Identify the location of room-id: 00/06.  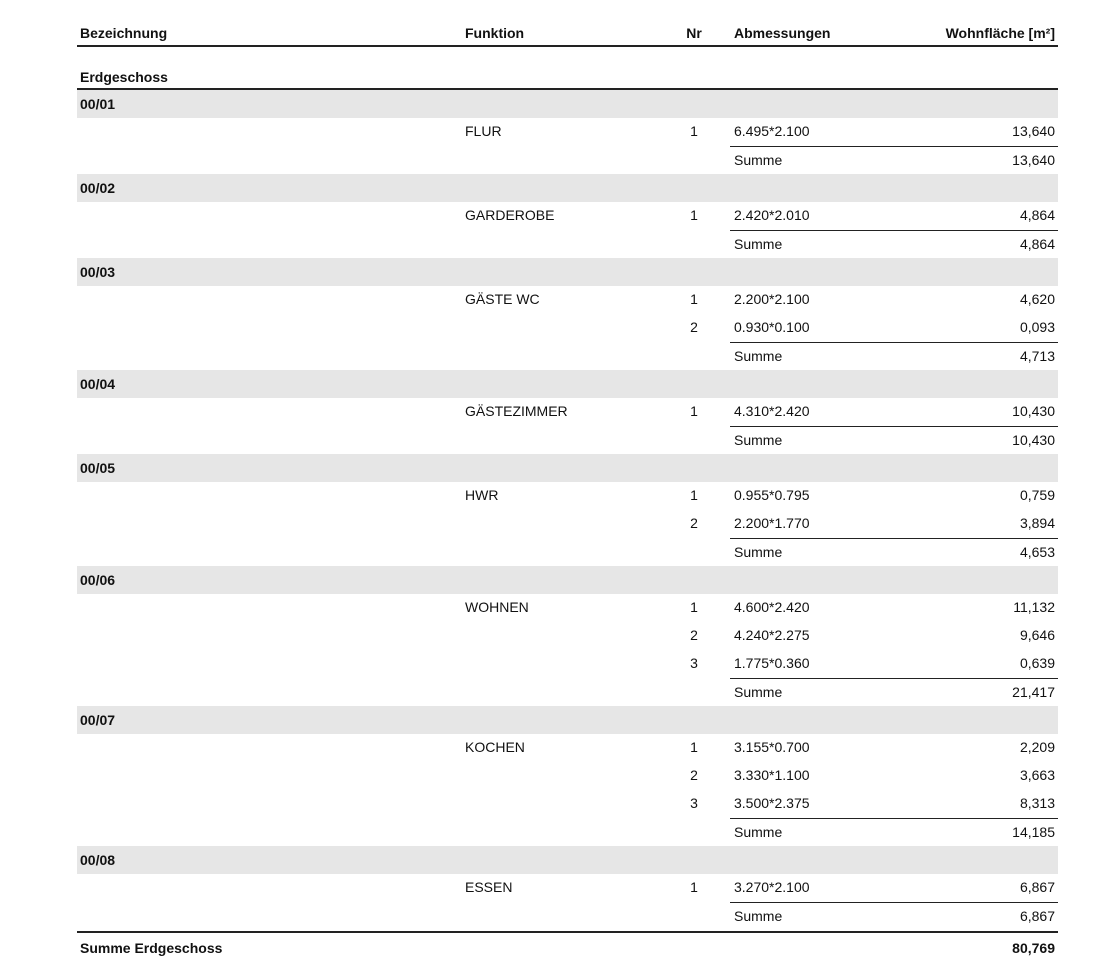
(98, 580).